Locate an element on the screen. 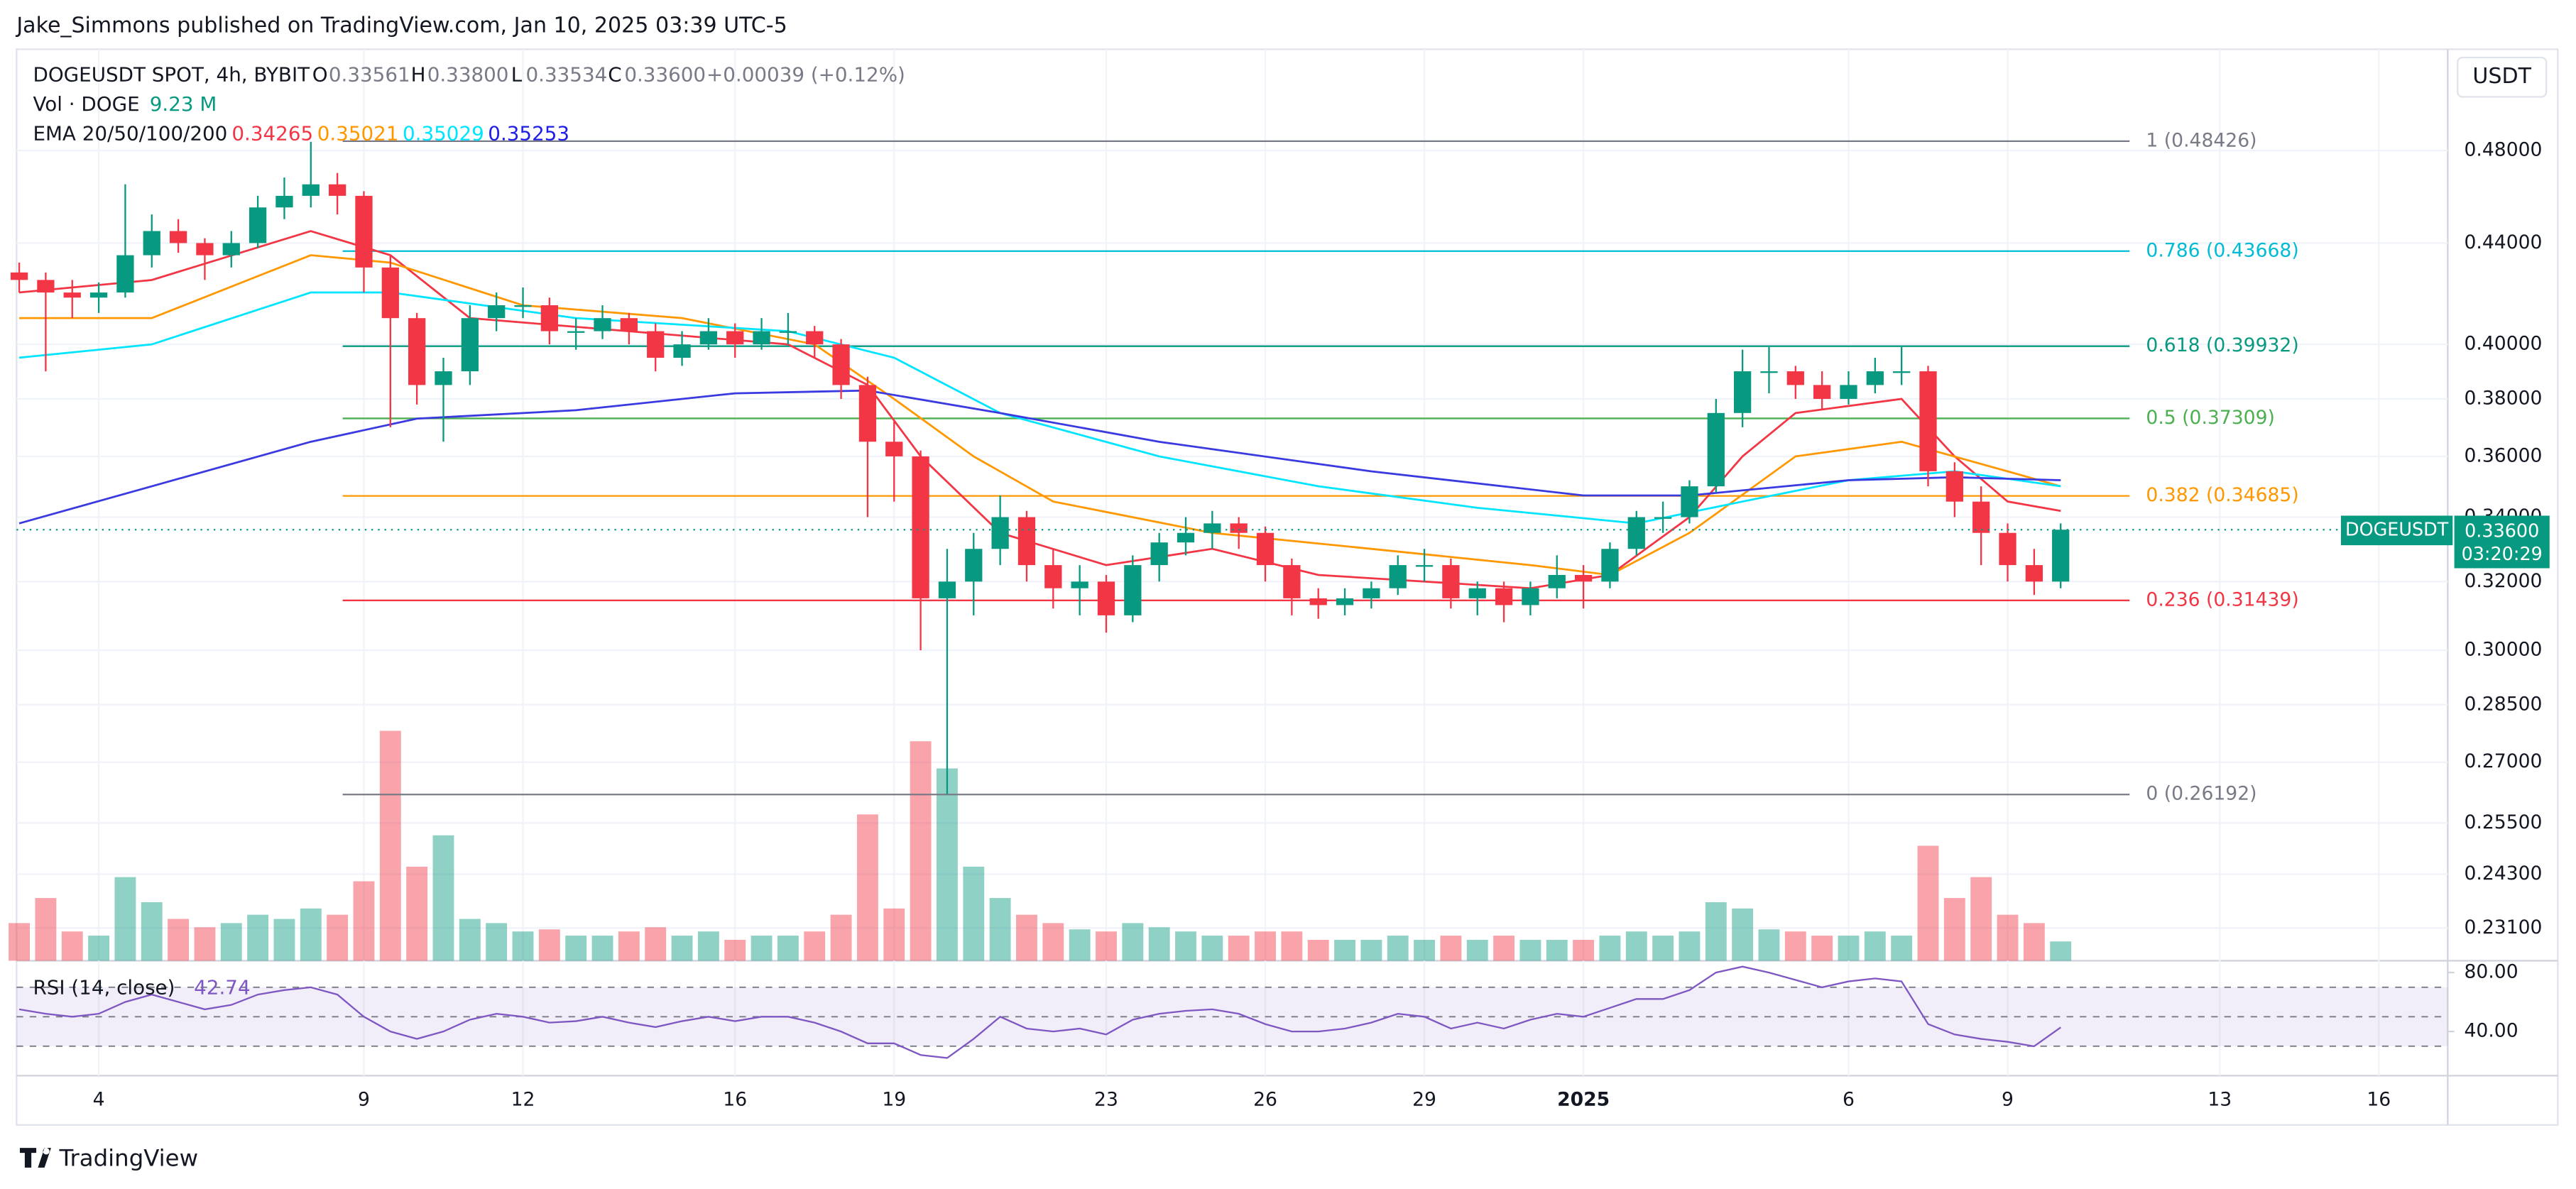 Image resolution: width=2576 pixels, height=1189 pixels. currency-button is located at coordinates (2502, 77).